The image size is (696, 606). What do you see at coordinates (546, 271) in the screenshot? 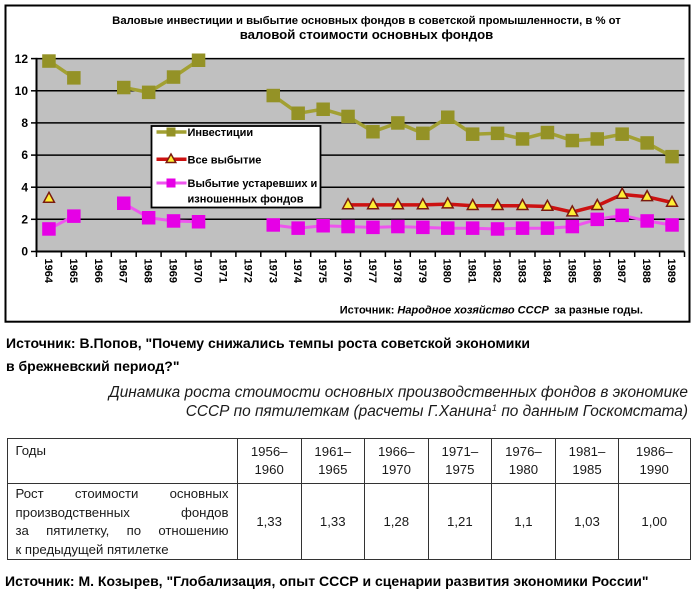
I see `svg-text: 1984` at bounding box center [546, 271].